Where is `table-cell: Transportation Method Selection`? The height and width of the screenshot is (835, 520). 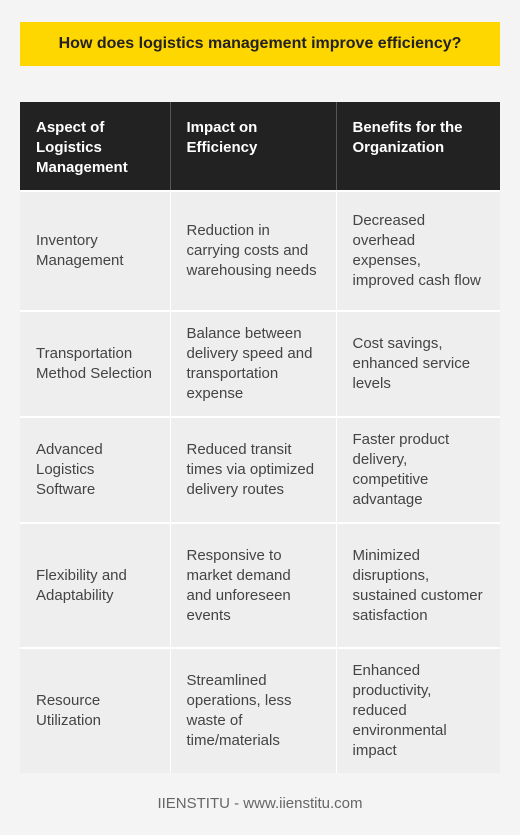
table-cell: Transportation Method Selection is located at coordinates (95, 363).